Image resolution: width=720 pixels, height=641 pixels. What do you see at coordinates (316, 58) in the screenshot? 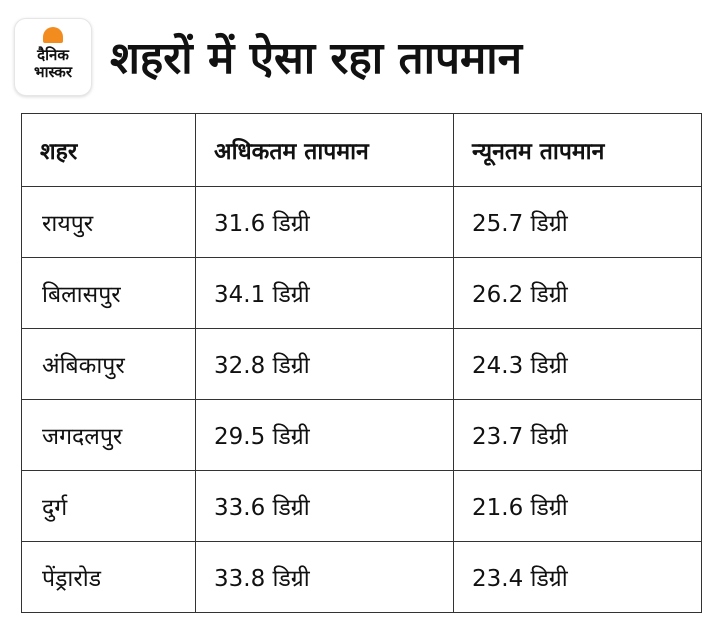
I see `page-title: शहरों में ऐसा रहा तापमान` at bounding box center [316, 58].